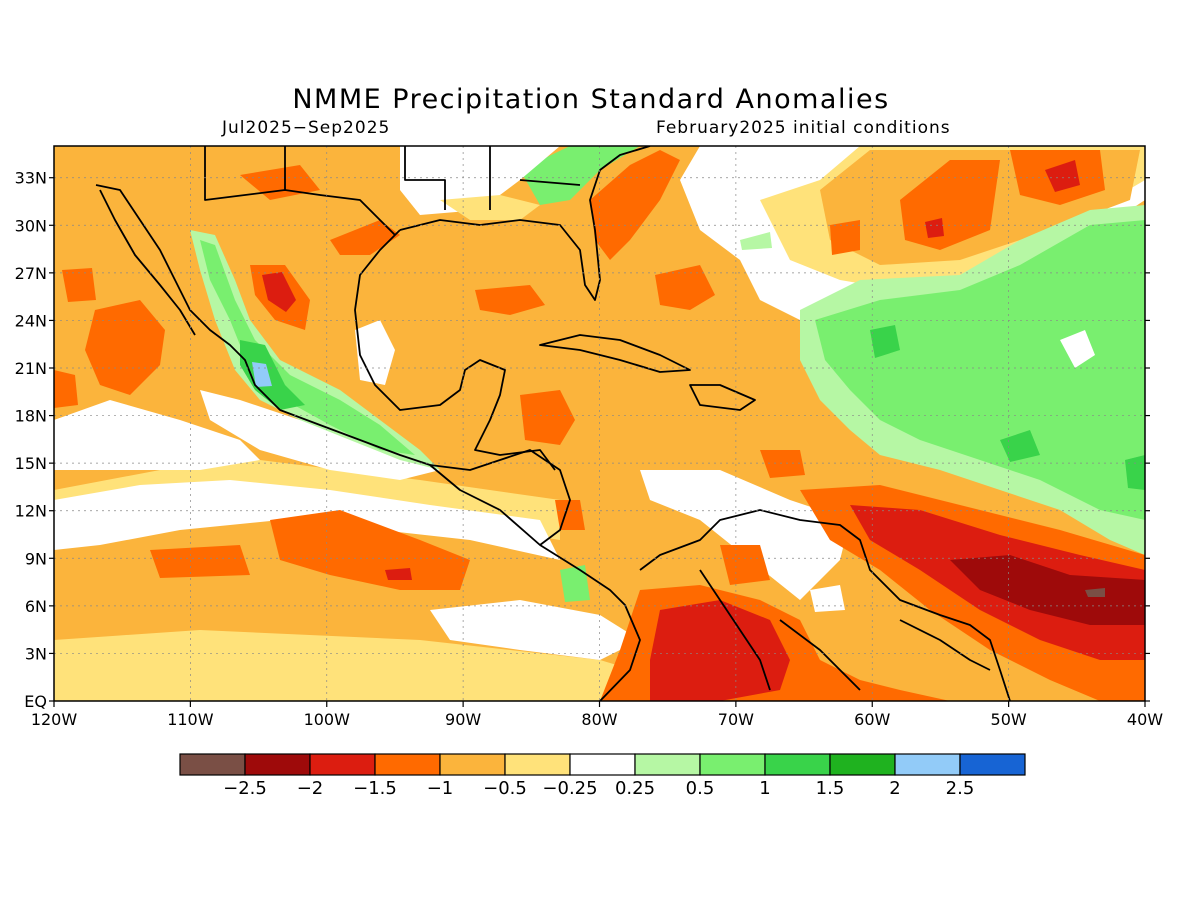 The width and height of the screenshot is (1200, 900). Describe the element at coordinates (375, 788) in the screenshot. I see `legend-label: −1.5` at that location.